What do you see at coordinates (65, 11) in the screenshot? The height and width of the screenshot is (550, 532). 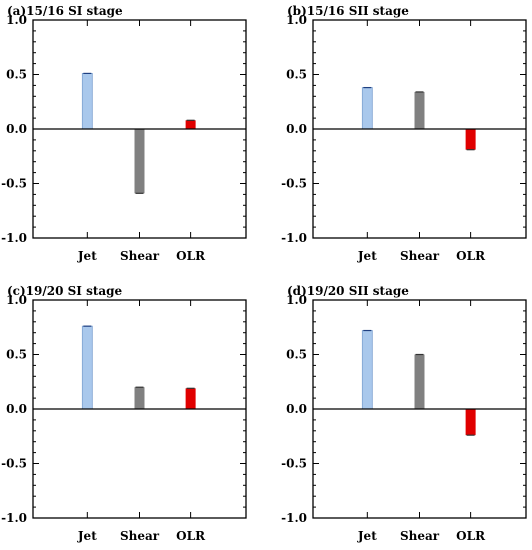 I see `chart-title: (a)15/16 SI stage` at bounding box center [65, 11].